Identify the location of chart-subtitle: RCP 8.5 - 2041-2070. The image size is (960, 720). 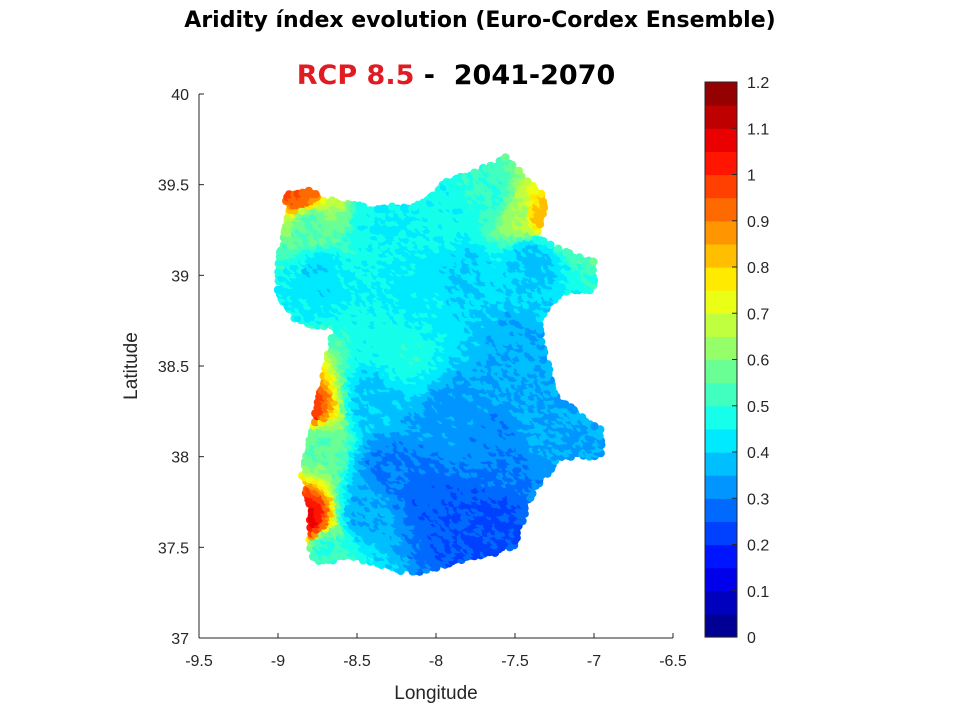
(456, 75).